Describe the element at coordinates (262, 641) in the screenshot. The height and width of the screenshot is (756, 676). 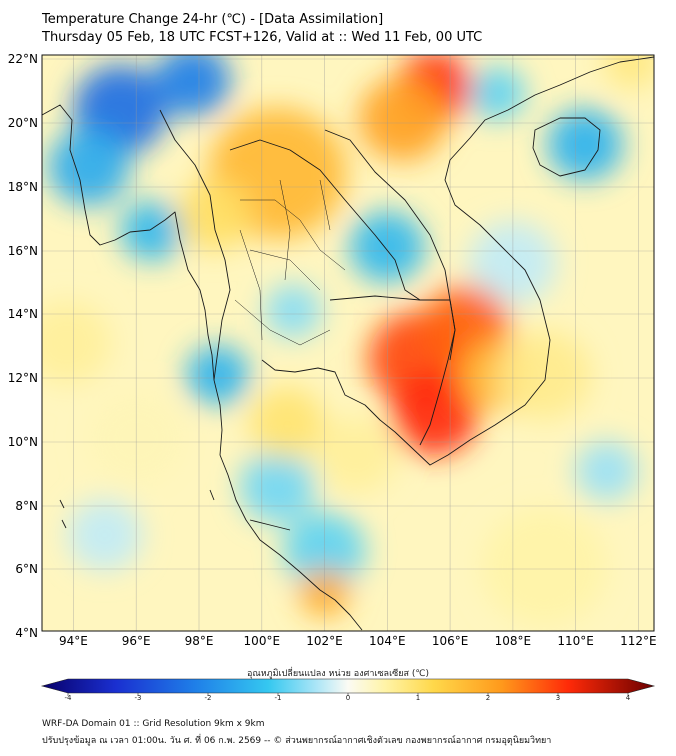
I see `lon-label-100: 100°E` at that location.